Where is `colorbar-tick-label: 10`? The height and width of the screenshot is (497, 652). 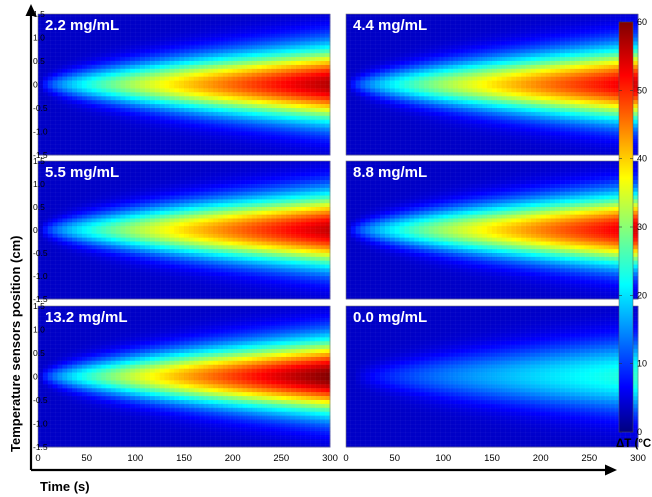
colorbar-tick-label: 10 is located at coordinates (642, 364).